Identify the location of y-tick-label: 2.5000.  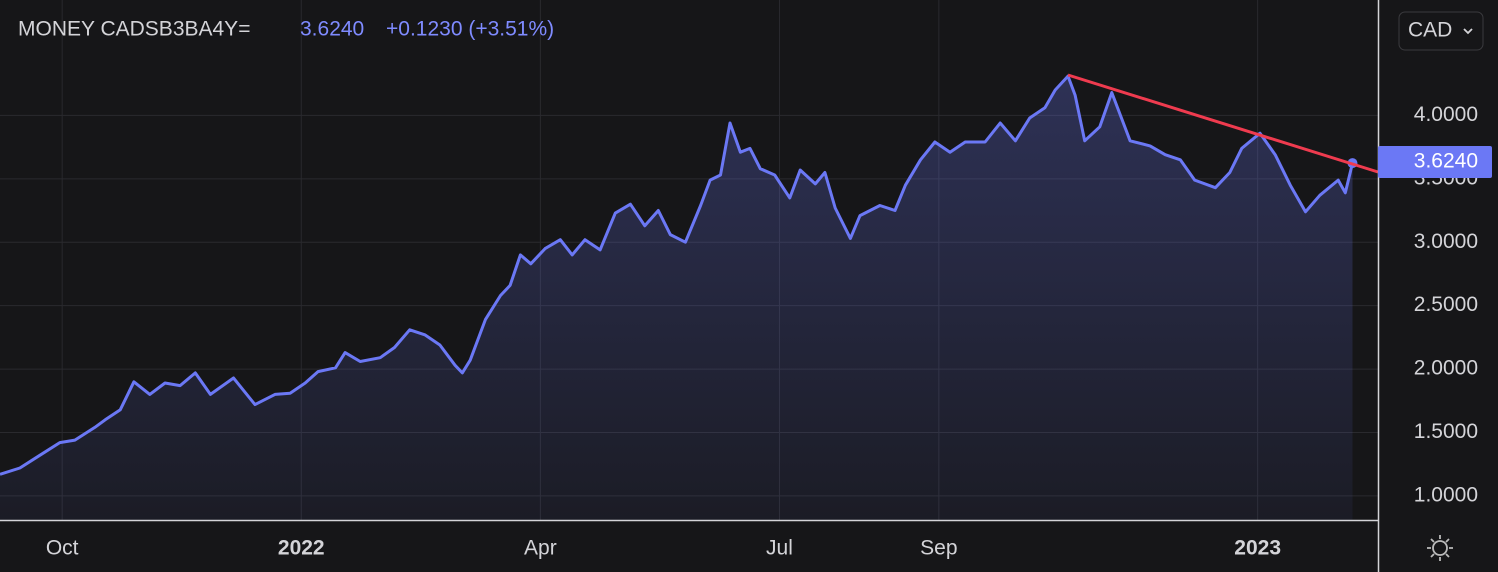
(1446, 304).